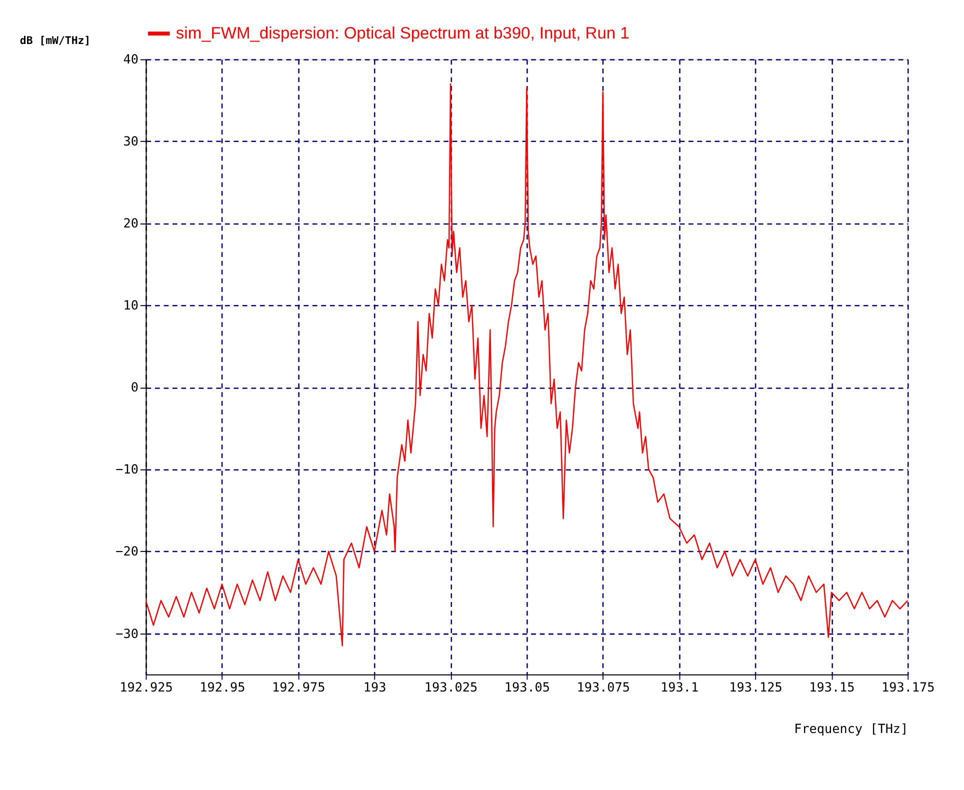  Describe the element at coordinates (130, 305) in the screenshot. I see `y-tick-label: 10` at that location.